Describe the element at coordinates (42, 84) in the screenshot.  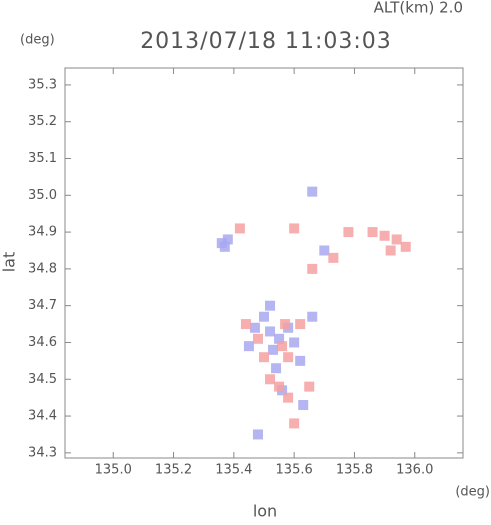
I see `y-tick-label: 35.3` at that location.